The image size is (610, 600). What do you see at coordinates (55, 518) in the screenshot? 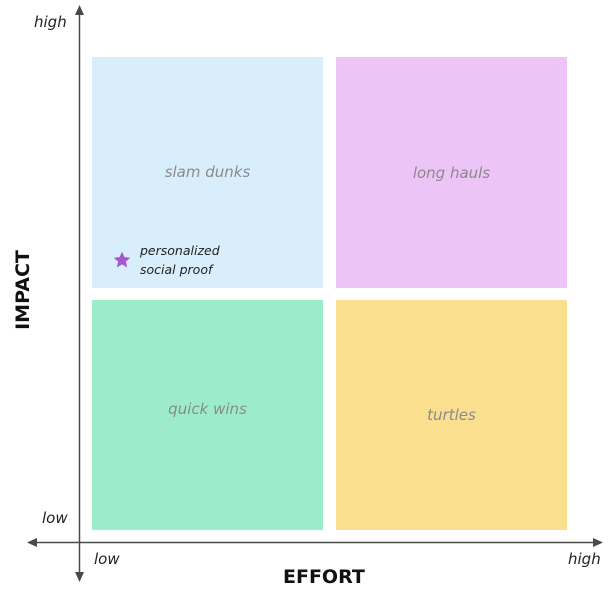
I see `y-axis-low-label: low` at bounding box center [55, 518].